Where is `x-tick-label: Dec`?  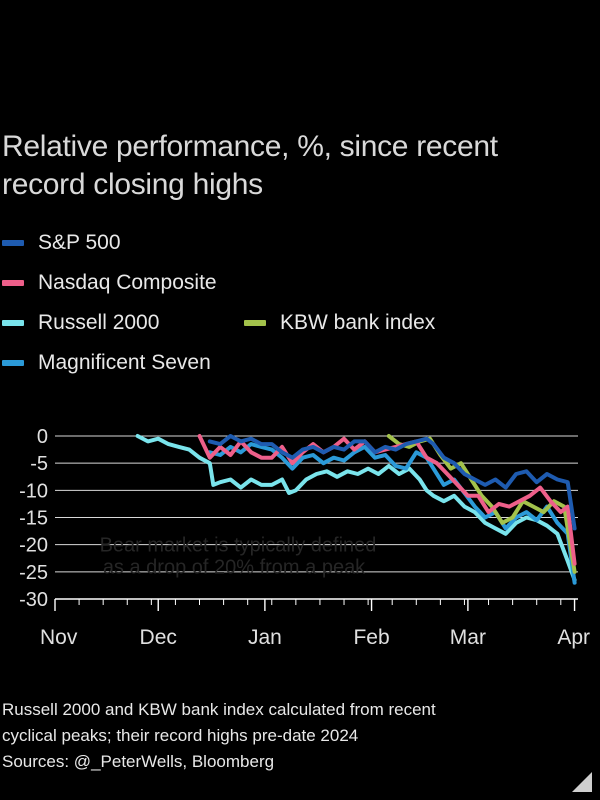 x-tick-label: Dec is located at coordinates (158, 637).